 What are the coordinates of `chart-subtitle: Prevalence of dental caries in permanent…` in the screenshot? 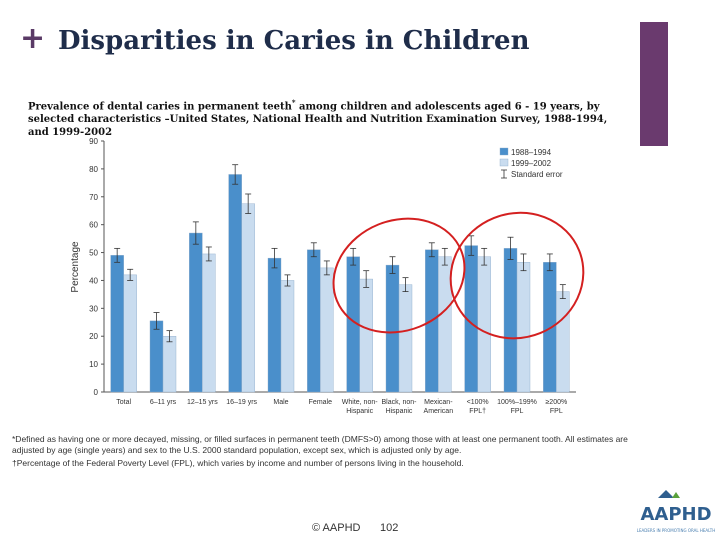 It's located at (328, 117).